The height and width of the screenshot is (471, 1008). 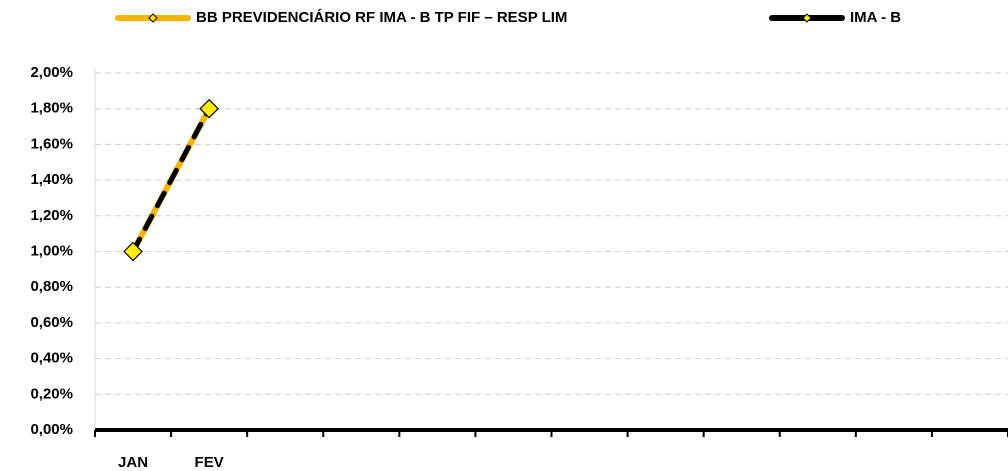 What do you see at coordinates (51, 215) in the screenshot?
I see `y-tick-label: 1,20%` at bounding box center [51, 215].